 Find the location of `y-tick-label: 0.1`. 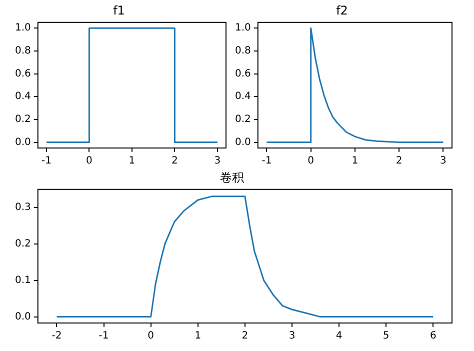

y-tick-label: 0.1 is located at coordinates (22, 280).